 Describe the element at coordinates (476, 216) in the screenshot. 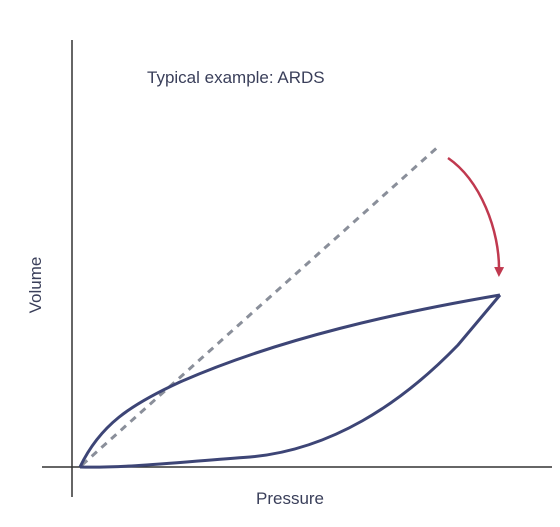

I see `shift-arrow` at that location.